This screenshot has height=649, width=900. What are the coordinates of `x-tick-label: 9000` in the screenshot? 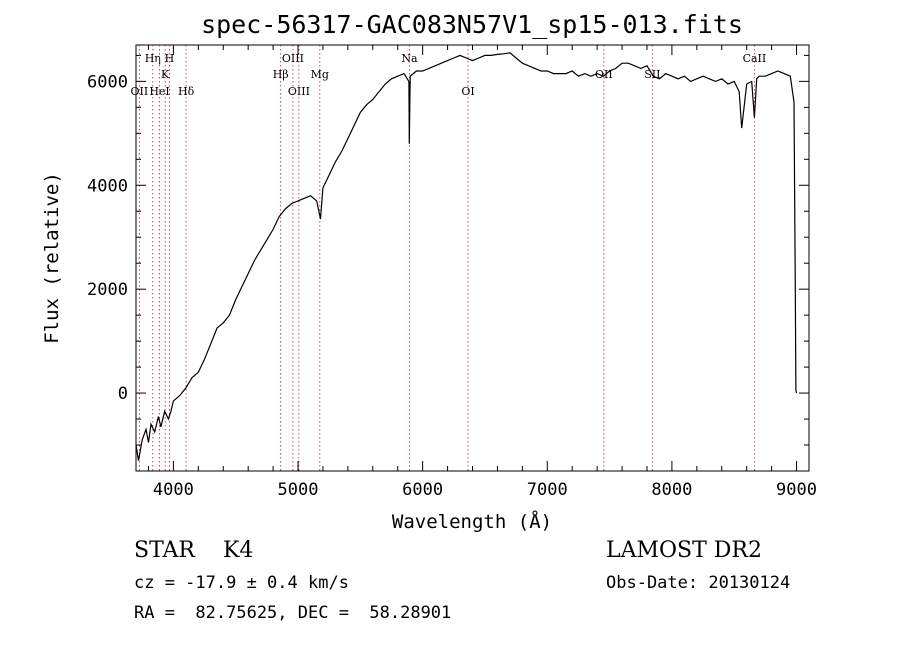 It's located at (796, 490).